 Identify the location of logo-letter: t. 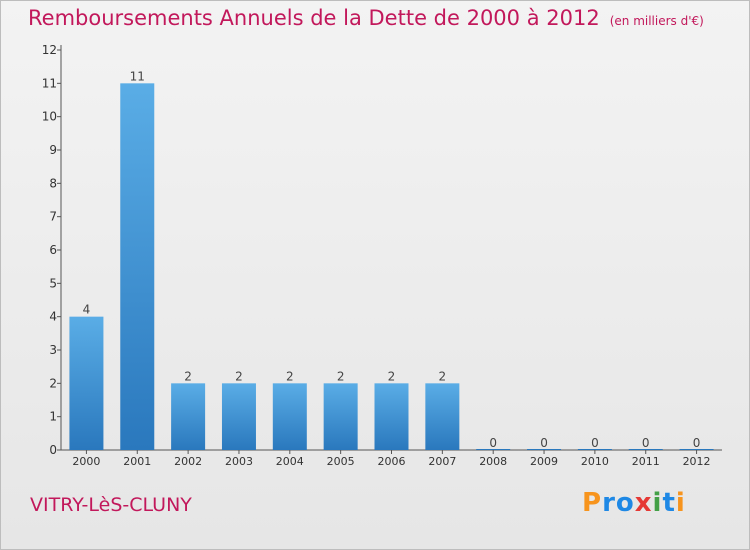
(669, 503).